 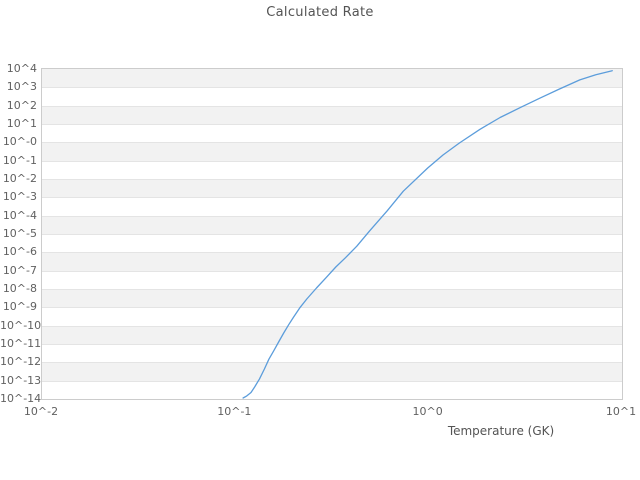 What do you see at coordinates (21, 398) in the screenshot?
I see `y-axis-tick-label: 10^-14` at bounding box center [21, 398].